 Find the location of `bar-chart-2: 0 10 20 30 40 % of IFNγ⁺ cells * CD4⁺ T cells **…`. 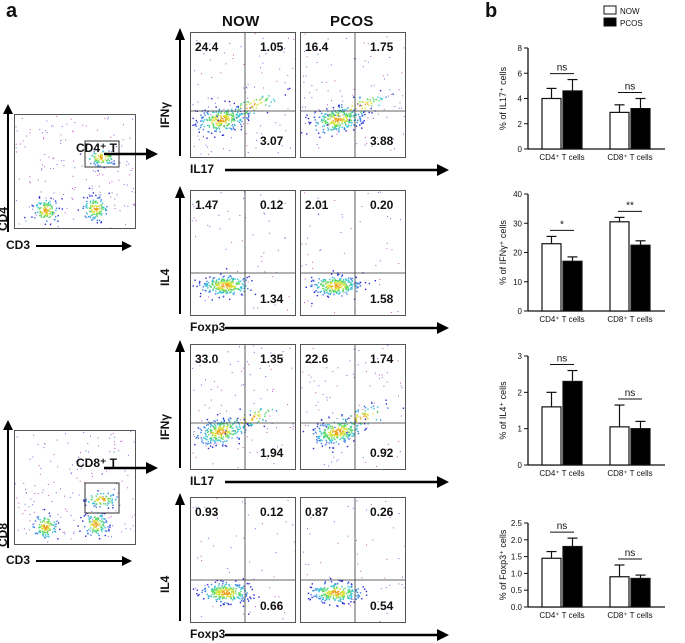

bar-chart-2: 0 10 20 30 40 % of IFNγ⁺ cells * CD4⁺ T cells **… is located at coordinates (581, 257).